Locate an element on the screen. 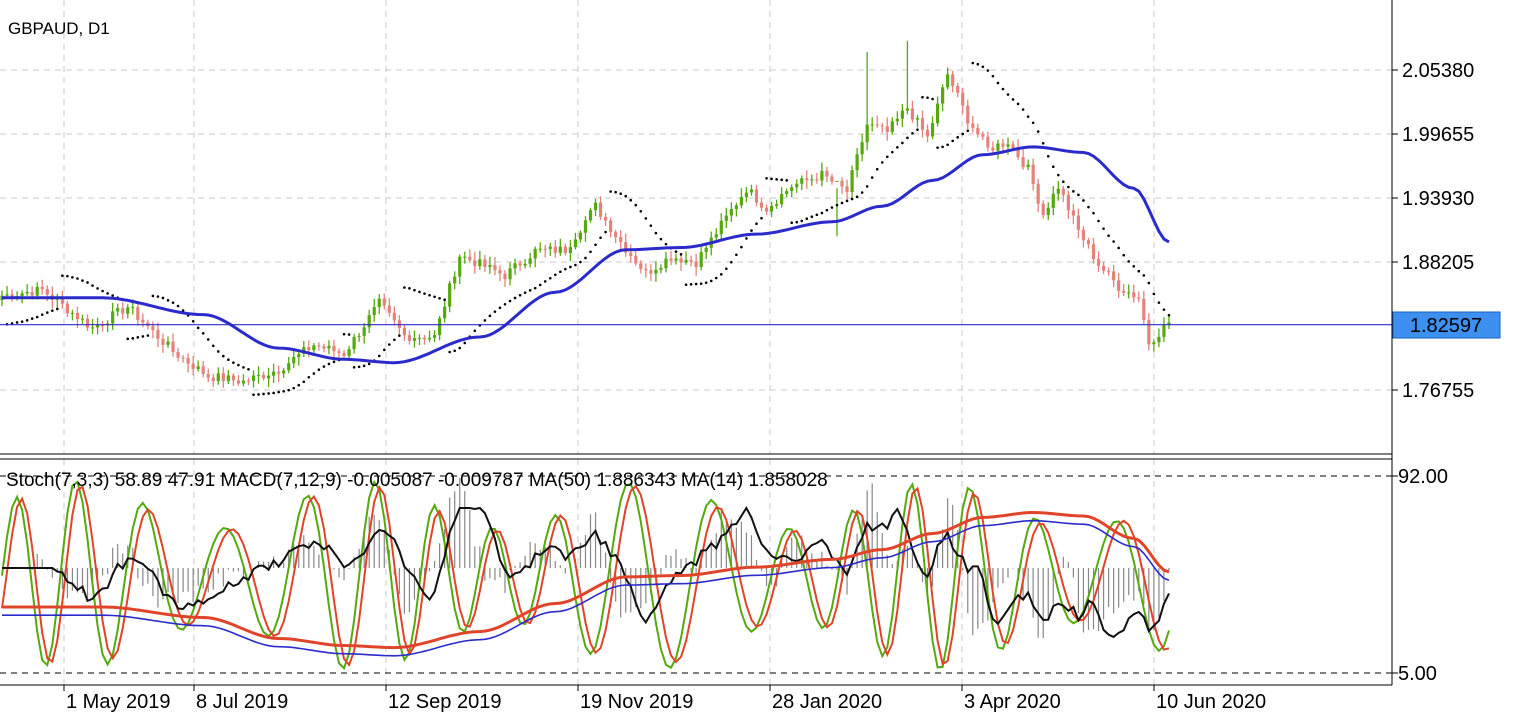  sub-ma-red-line is located at coordinates (586, 580).